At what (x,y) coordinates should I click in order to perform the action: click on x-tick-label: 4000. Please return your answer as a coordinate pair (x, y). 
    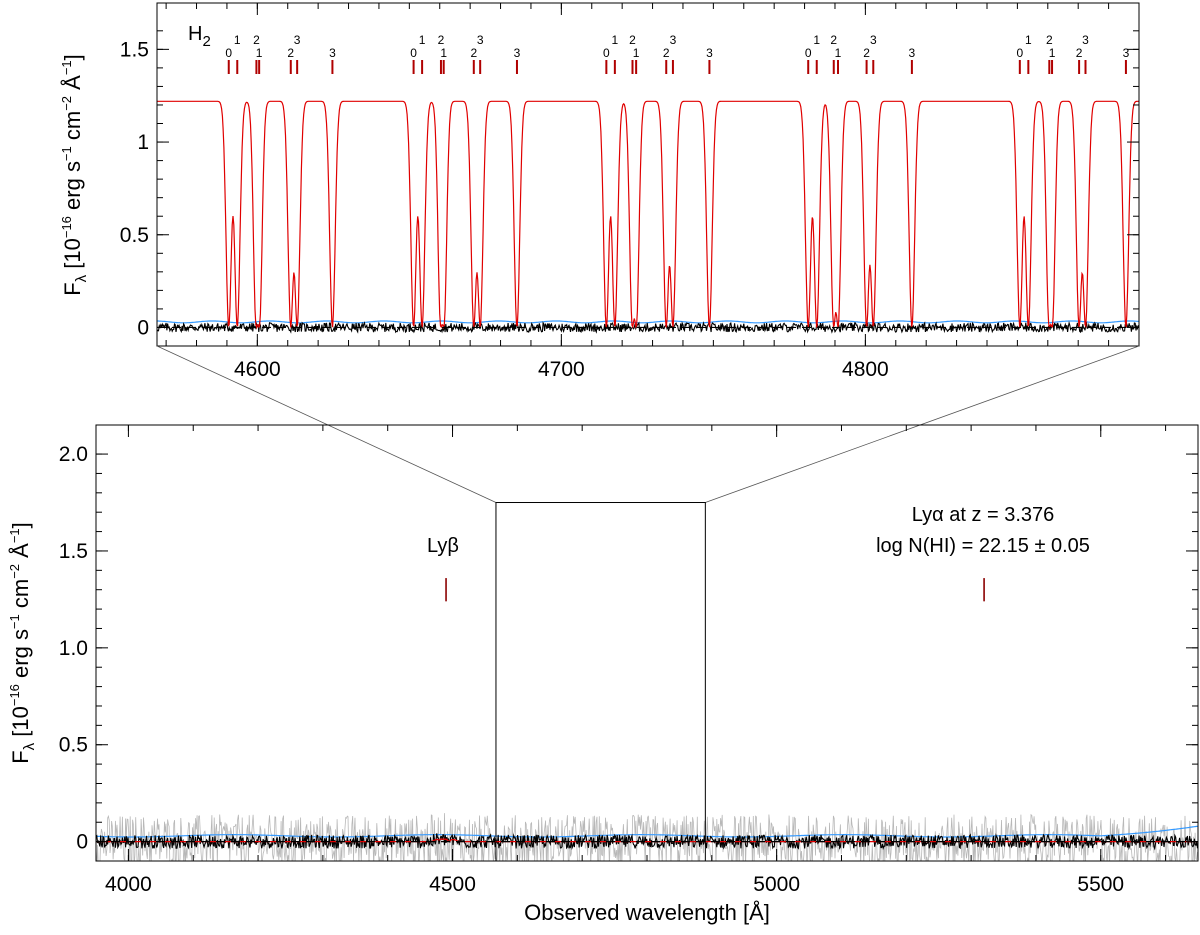
    Looking at the image, I should click on (128, 884).